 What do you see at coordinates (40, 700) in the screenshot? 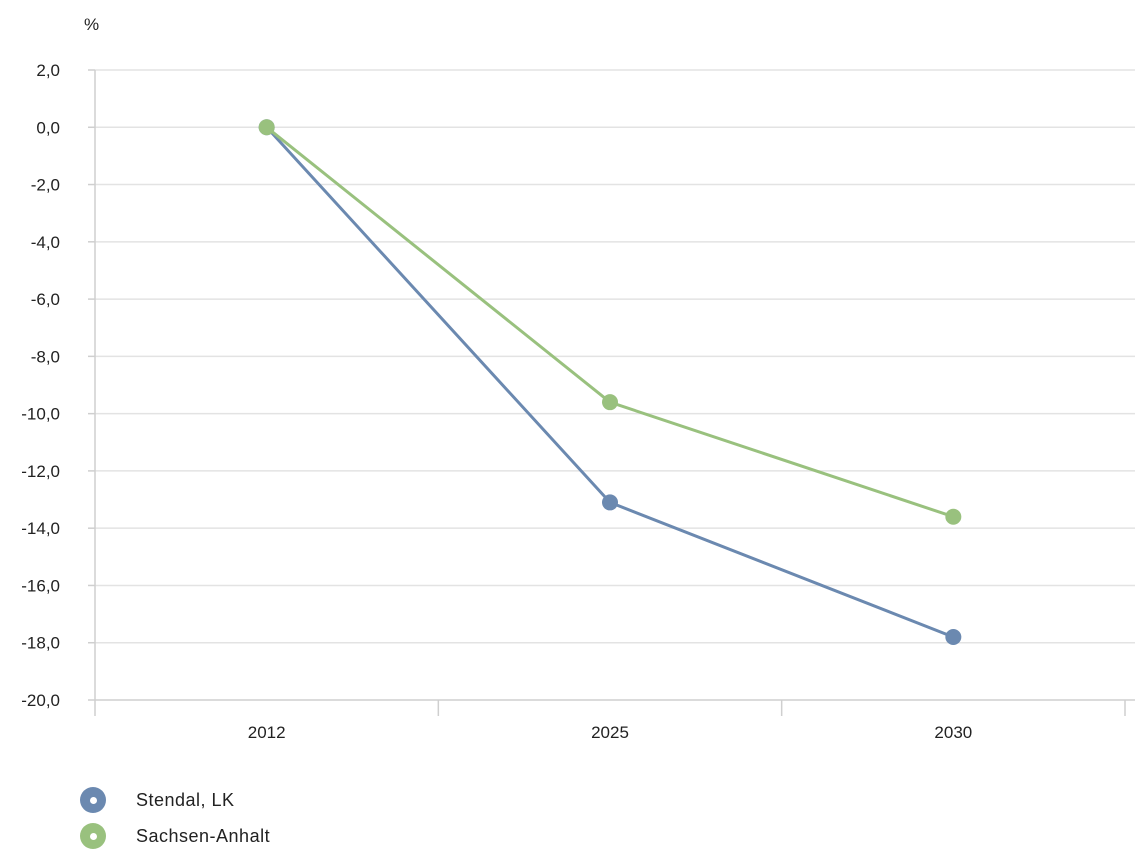
I see `y-tick-label: -20,0` at bounding box center [40, 700].